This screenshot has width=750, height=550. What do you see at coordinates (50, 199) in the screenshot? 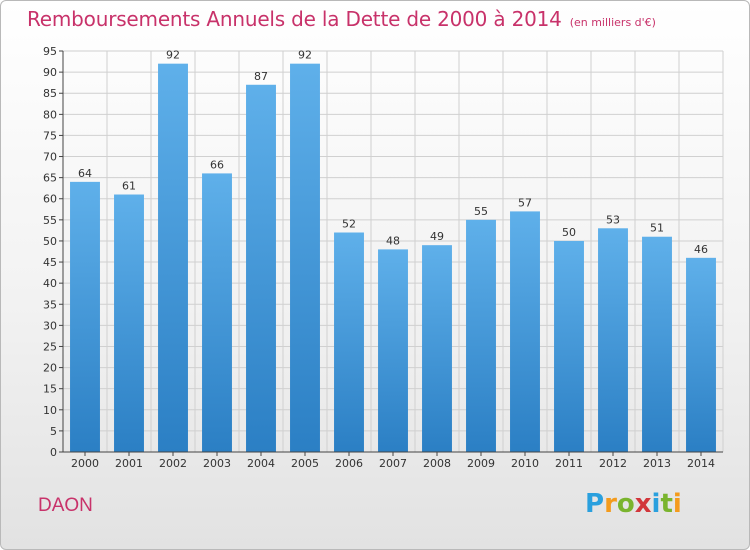
I see `y-tick-label: 60` at bounding box center [50, 199].